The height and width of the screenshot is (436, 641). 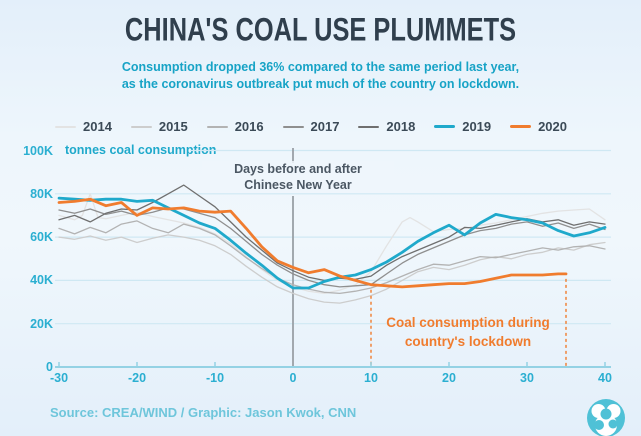 I want to click on legend-swatch-2014, so click(x=65, y=126).